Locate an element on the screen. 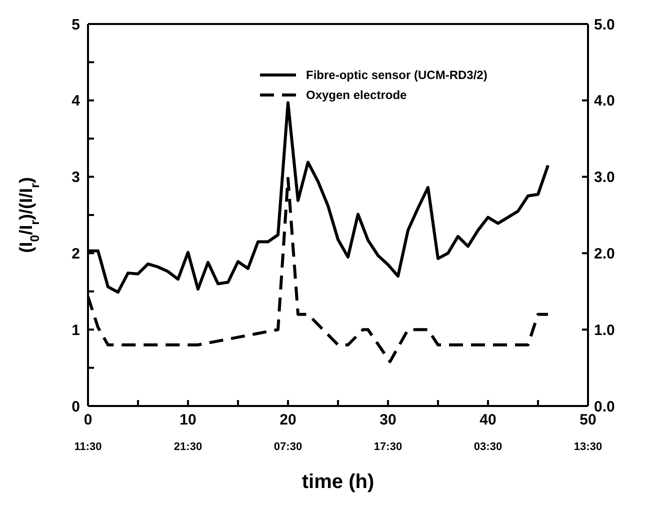 The width and height of the screenshot is (659, 520). y-tick-label: 3 is located at coordinates (76, 177).